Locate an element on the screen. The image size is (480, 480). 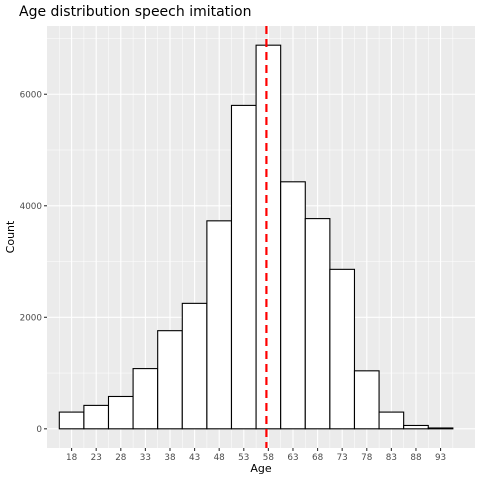
x-tick-label: 23 is located at coordinates (96, 458).